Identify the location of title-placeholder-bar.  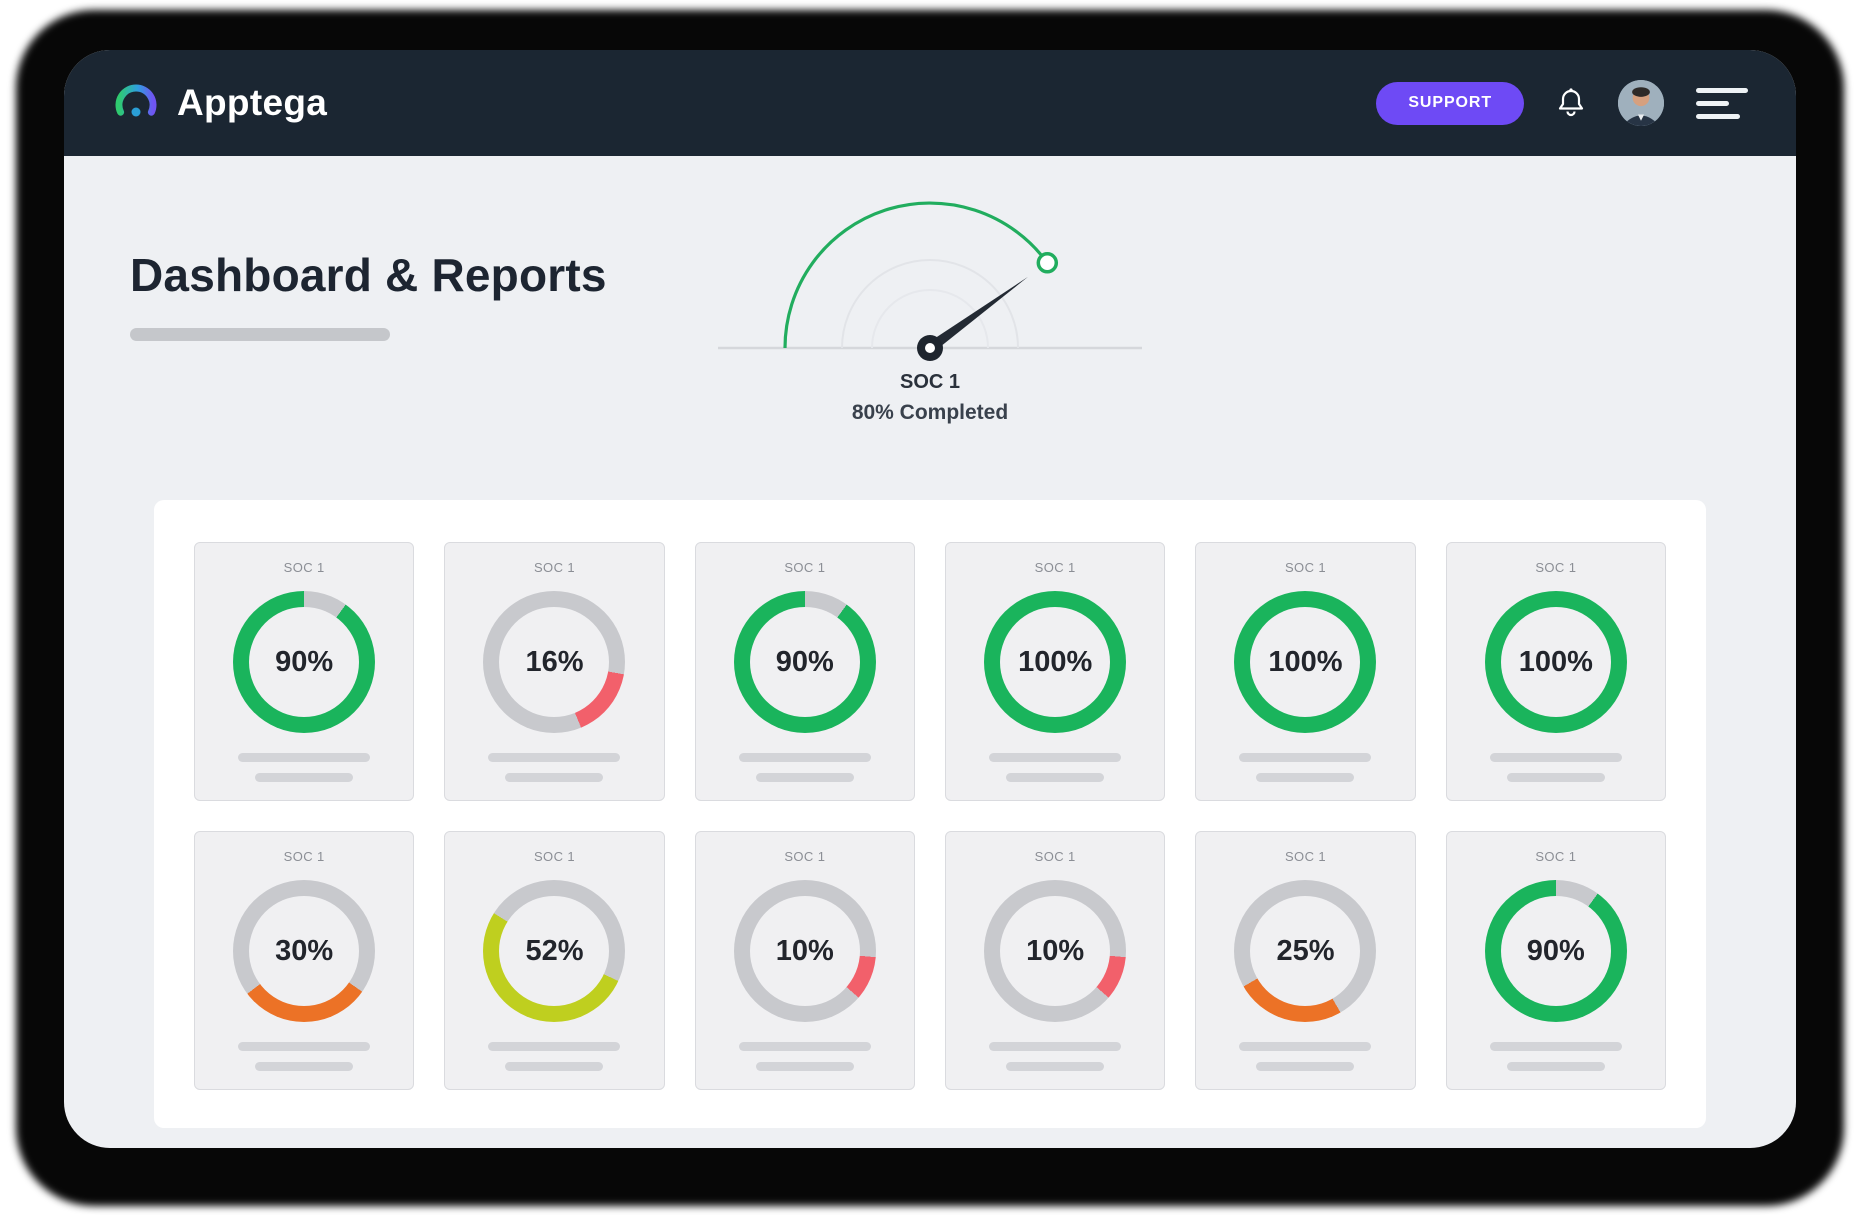
(260, 334).